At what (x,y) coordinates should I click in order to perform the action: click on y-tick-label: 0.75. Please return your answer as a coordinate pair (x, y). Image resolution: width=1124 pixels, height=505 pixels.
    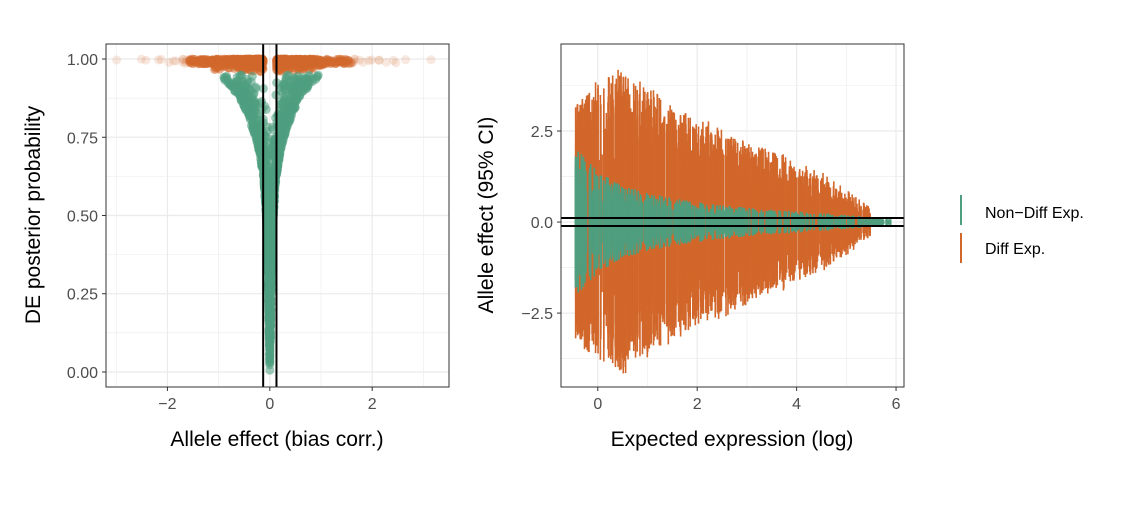
    Looking at the image, I should click on (82, 138).